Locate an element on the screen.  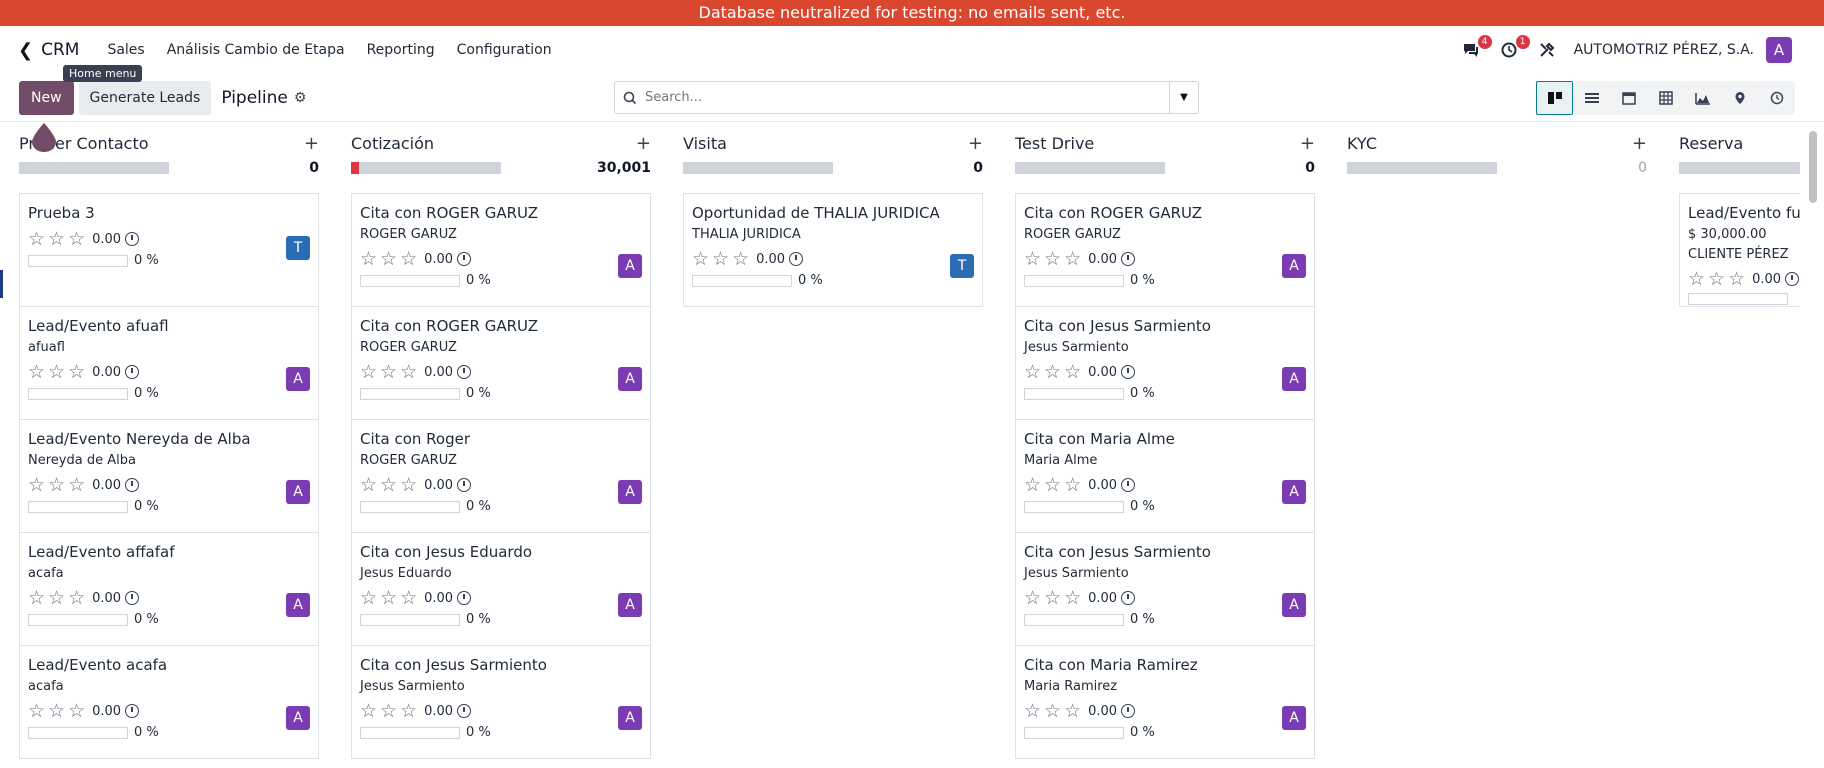
menu-sales: Sales is located at coordinates (126, 50).